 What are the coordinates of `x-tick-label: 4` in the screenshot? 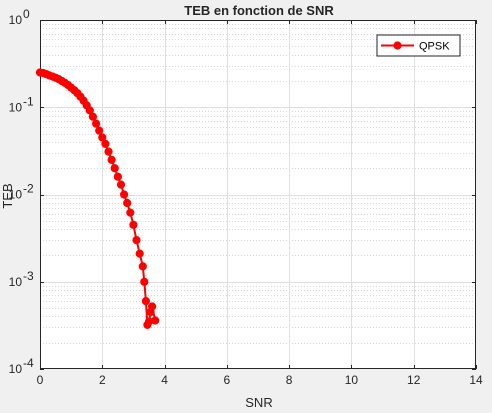 It's located at (164, 380).